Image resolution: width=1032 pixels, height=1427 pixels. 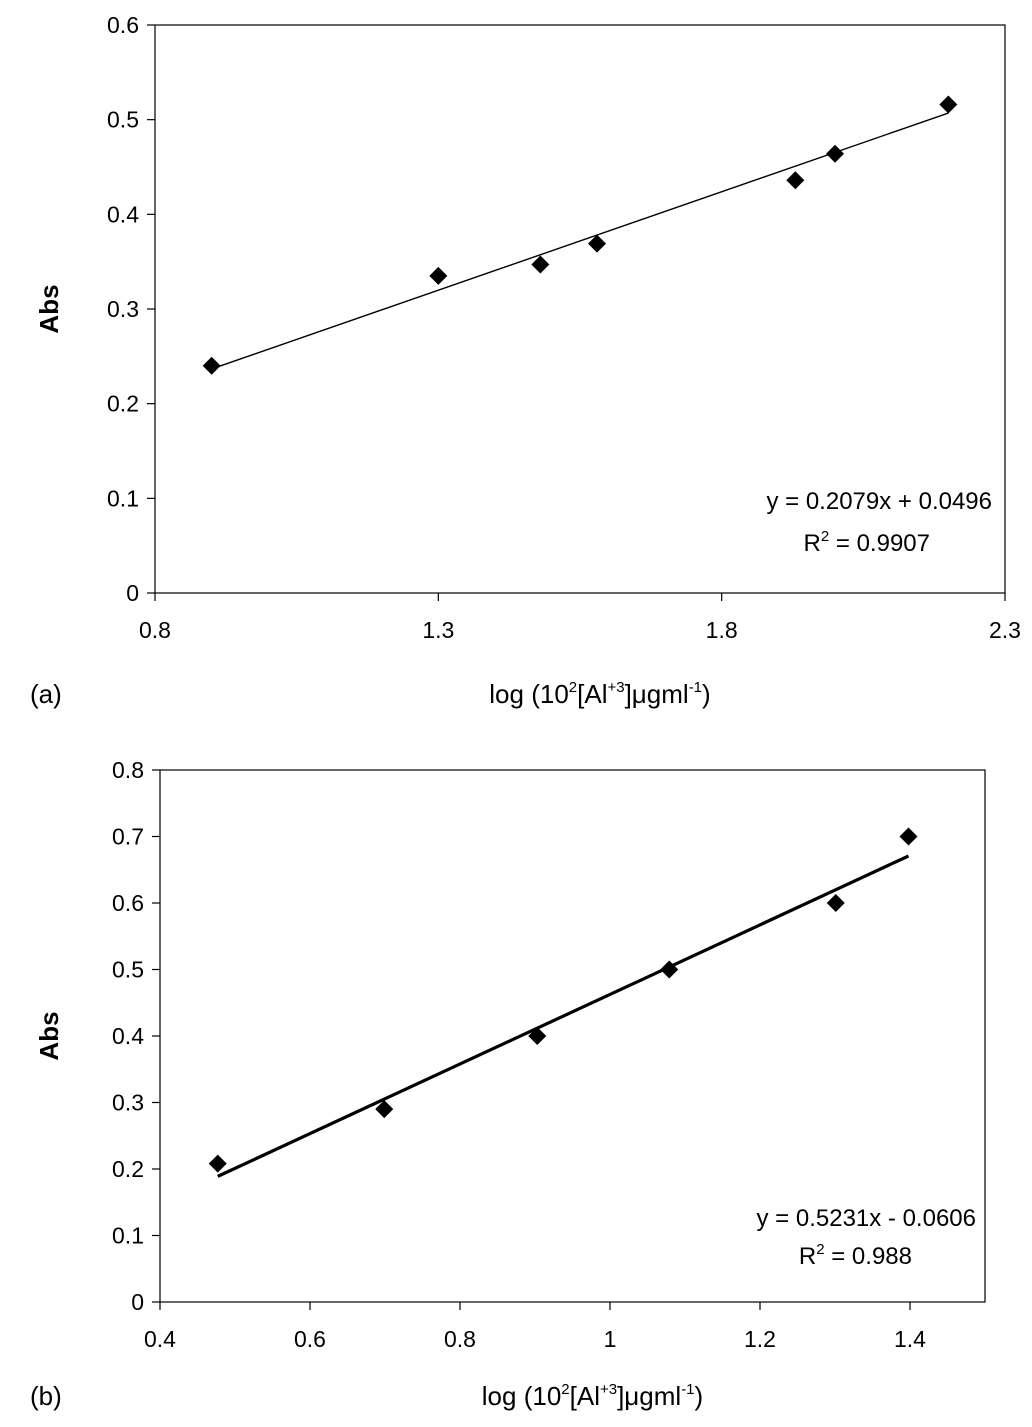 What do you see at coordinates (310, 1339) in the screenshot?
I see `x-tick-label: 0.6` at bounding box center [310, 1339].